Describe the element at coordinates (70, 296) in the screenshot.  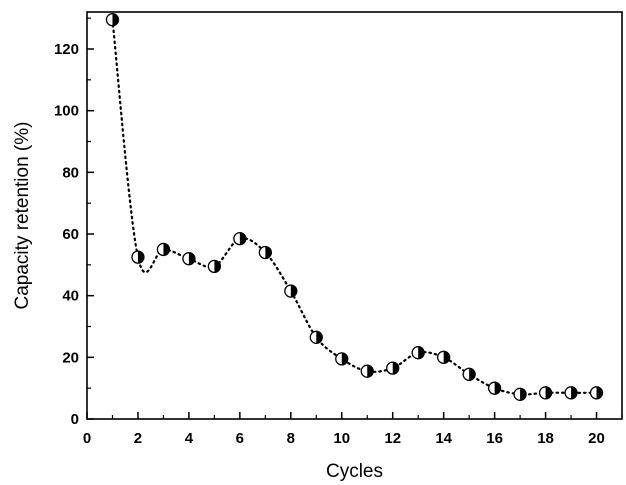
I see `y-tick-label: 40` at that location.